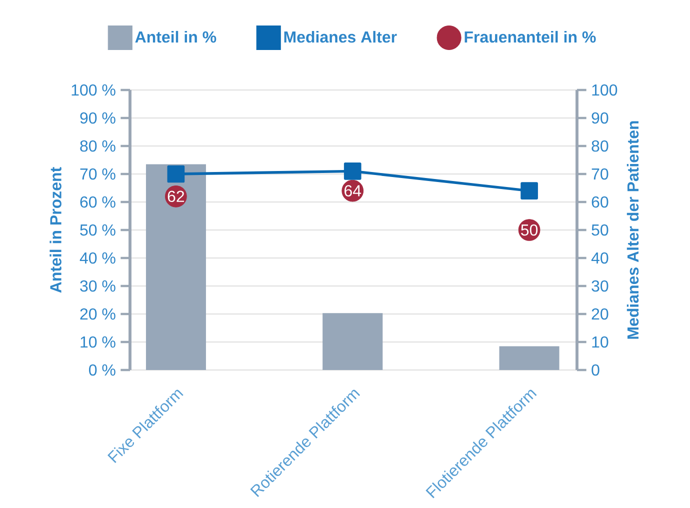 The width and height of the screenshot is (690, 508). What do you see at coordinates (98, 118) in the screenshot?
I see `y-tick-label: 90 %` at bounding box center [98, 118].